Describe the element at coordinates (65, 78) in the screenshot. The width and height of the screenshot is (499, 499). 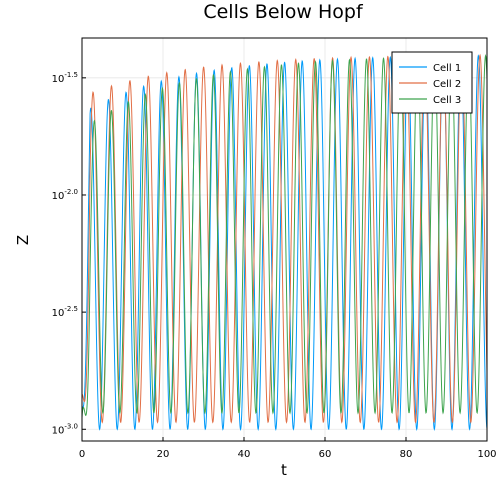
I see `y-tick-label-3: 10-1.5` at that location.